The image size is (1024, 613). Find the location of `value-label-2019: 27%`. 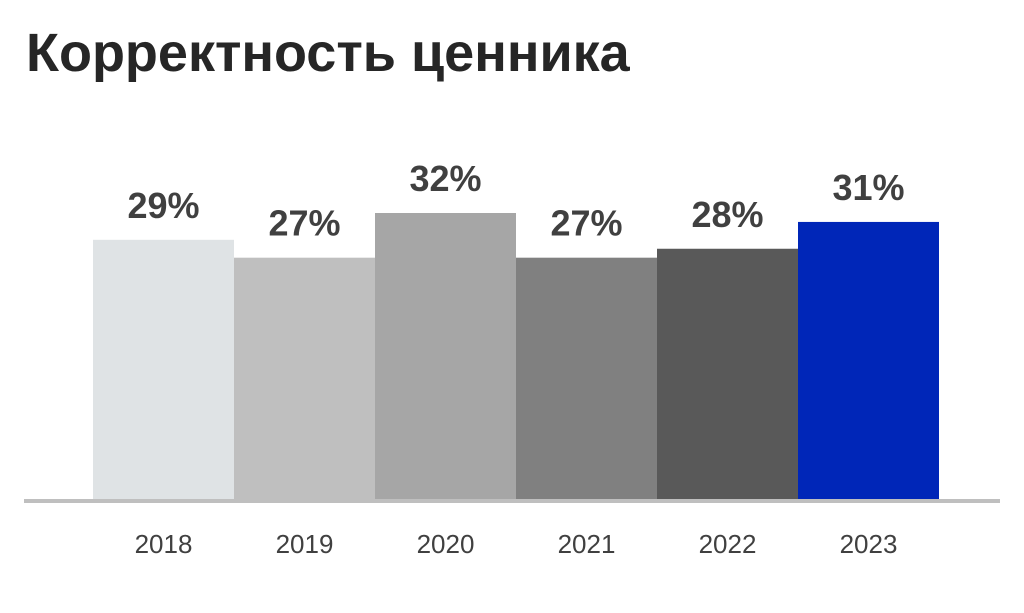

value-label-2019: 27% is located at coordinates (304, 223).